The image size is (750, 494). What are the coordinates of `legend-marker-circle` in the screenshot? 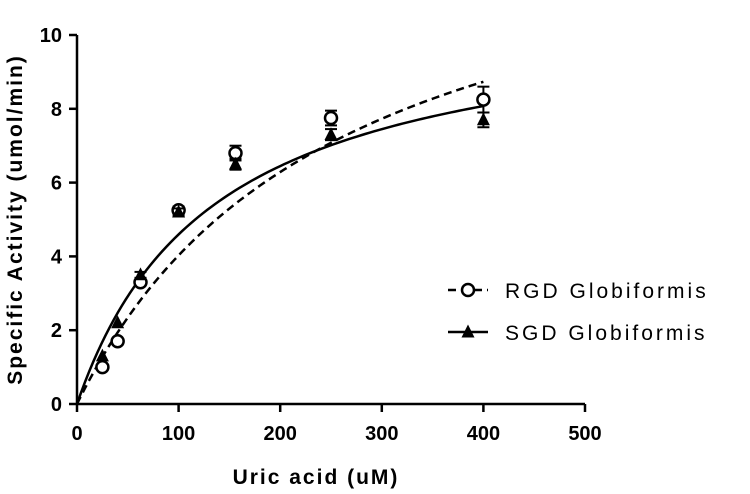 It's located at (468, 290).